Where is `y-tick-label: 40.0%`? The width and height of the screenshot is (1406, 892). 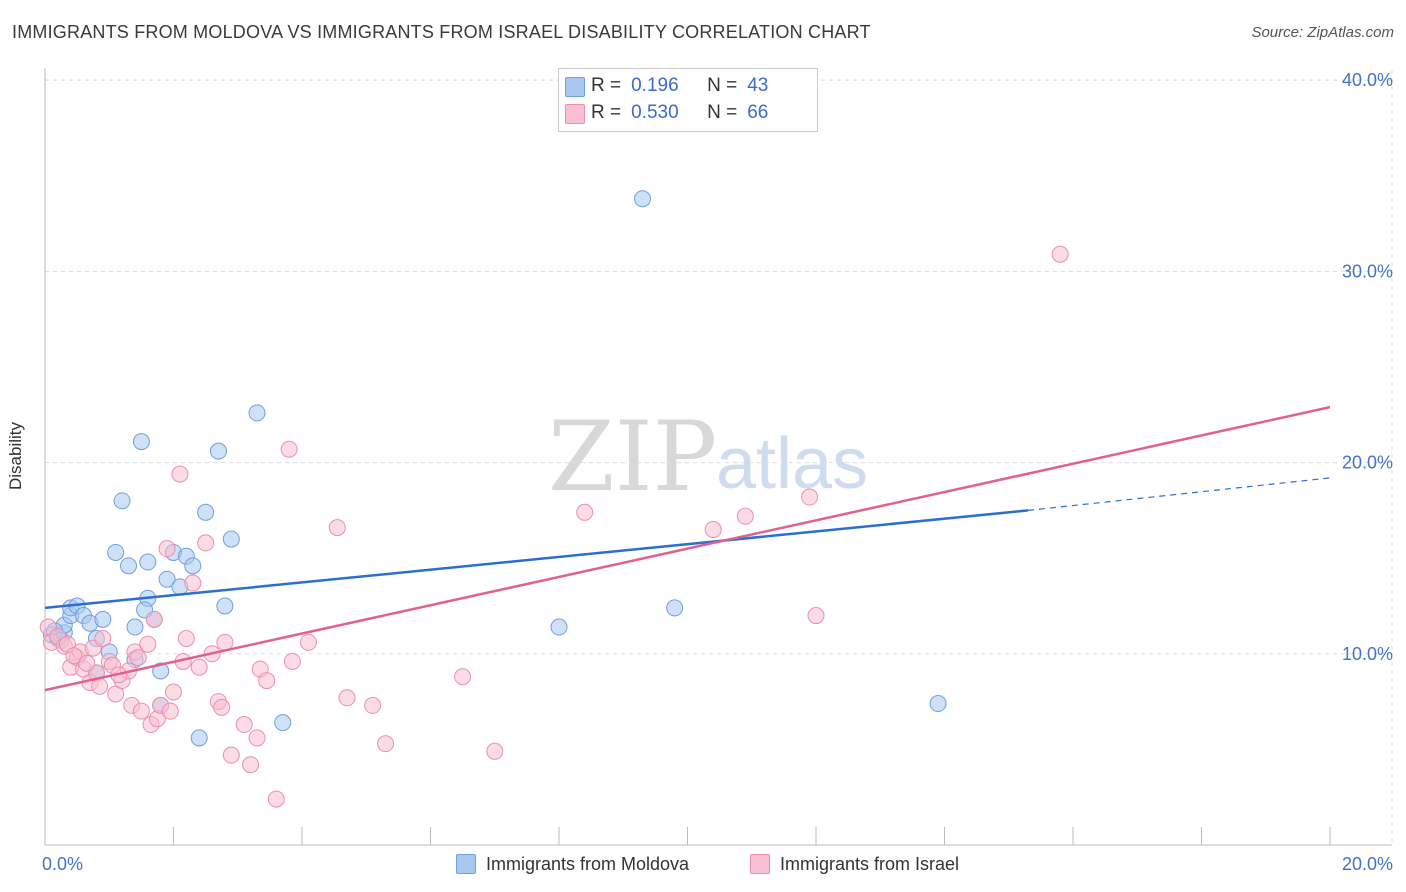
y-tick-label: 40.0% is located at coordinates (1367, 80).